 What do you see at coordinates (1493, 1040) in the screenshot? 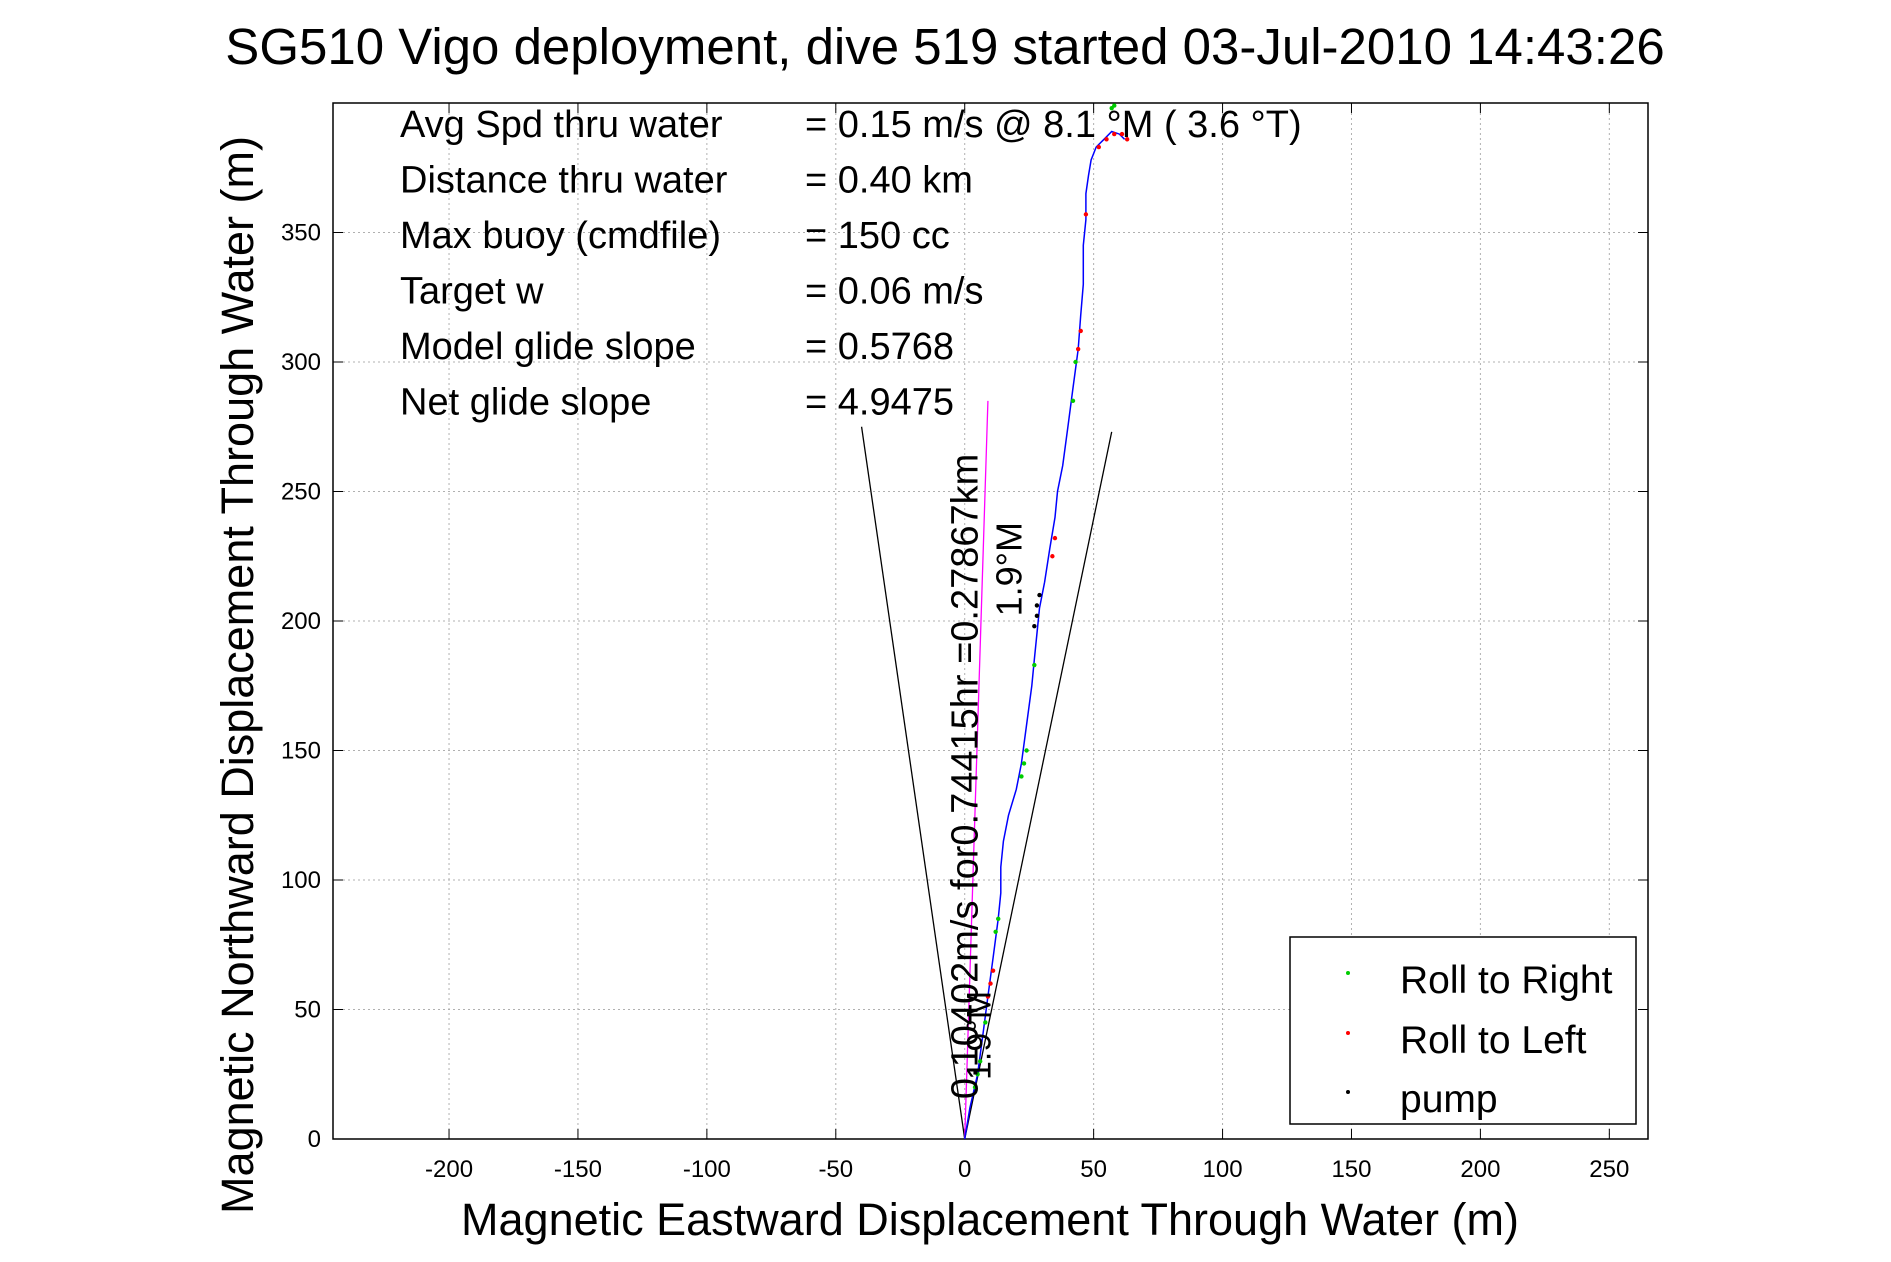
I see `legend-label-roll-left: Roll to Left` at bounding box center [1493, 1040].